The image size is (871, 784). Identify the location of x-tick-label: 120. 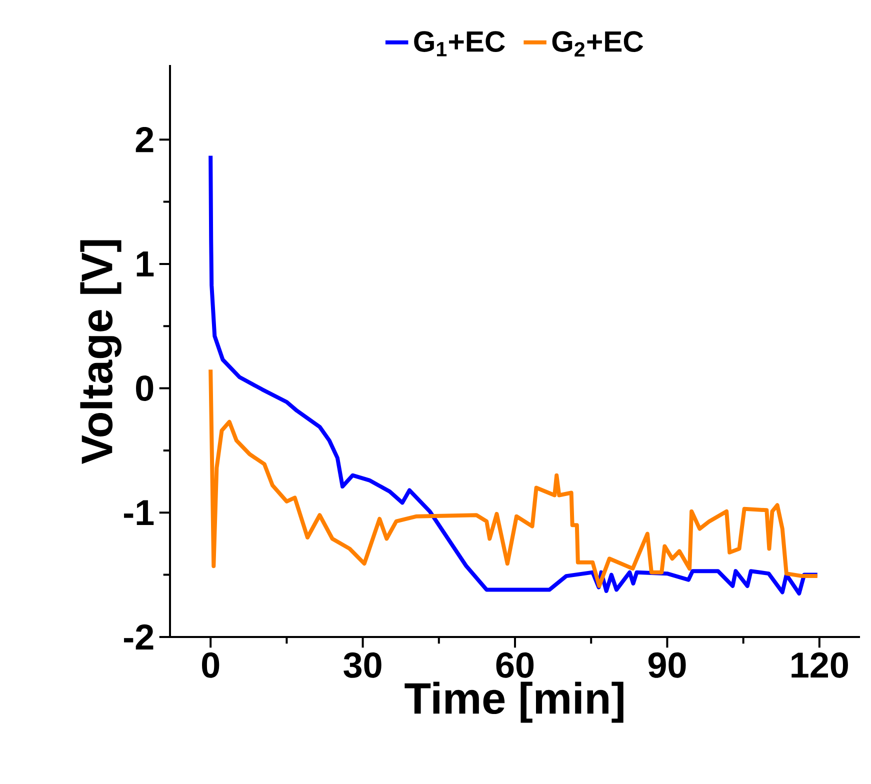
(820, 665).